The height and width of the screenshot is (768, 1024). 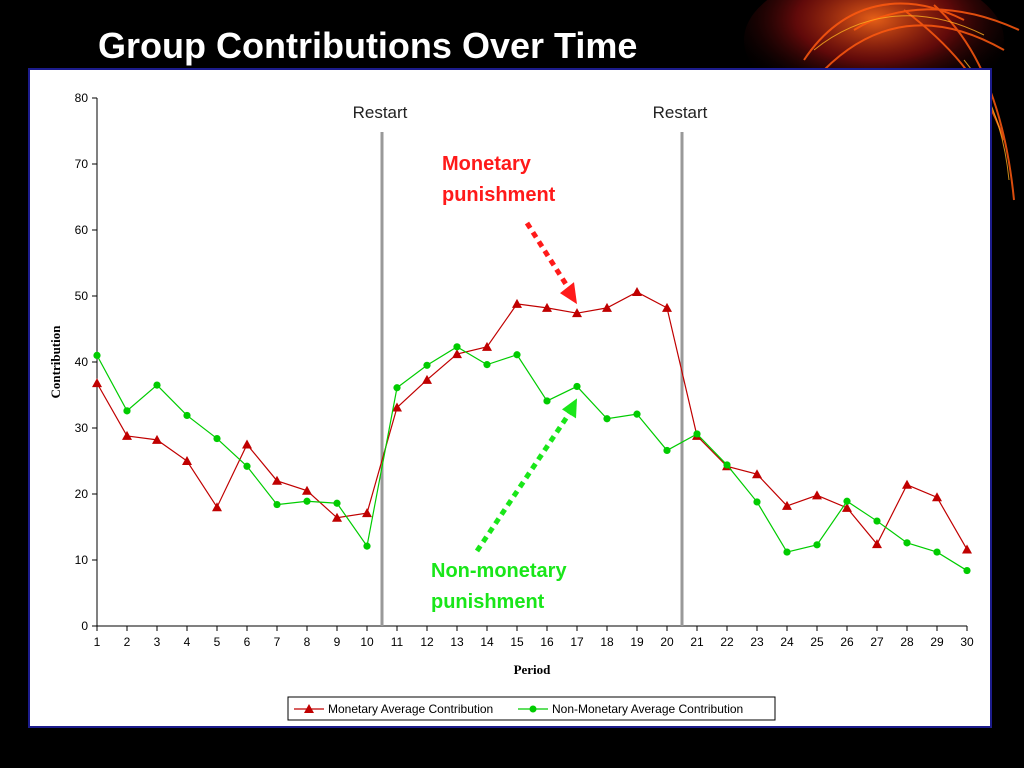 What do you see at coordinates (247, 642) in the screenshot?
I see `x-tick-label: 6` at bounding box center [247, 642].